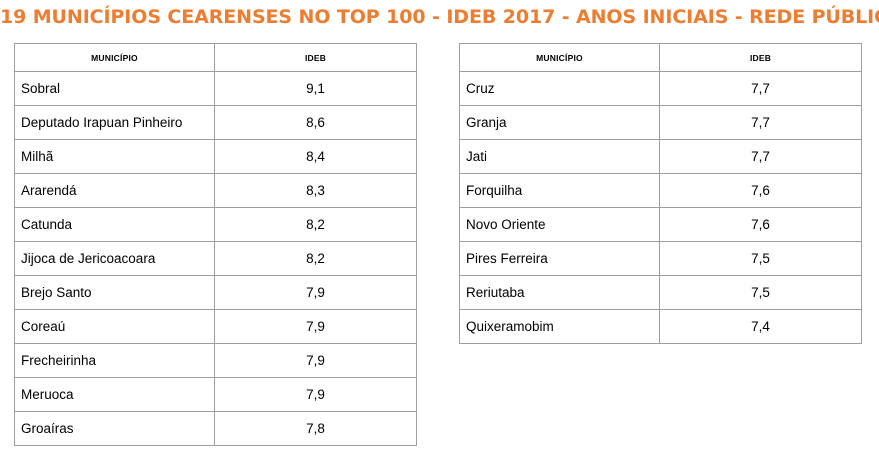  Describe the element at coordinates (114, 156) in the screenshot. I see `municipio-cell: Milhã` at that location.